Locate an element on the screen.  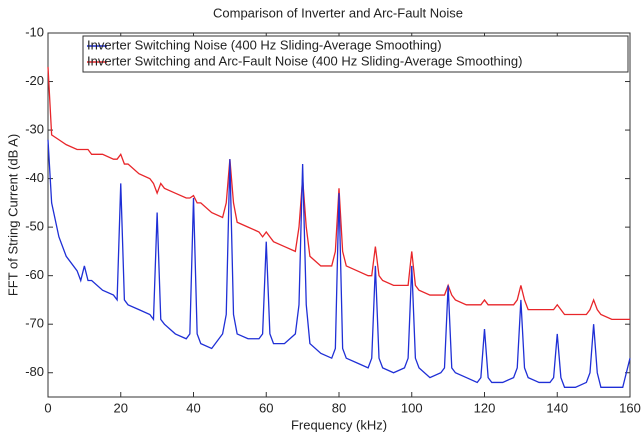
legend-box is located at coordinates (355, 54).